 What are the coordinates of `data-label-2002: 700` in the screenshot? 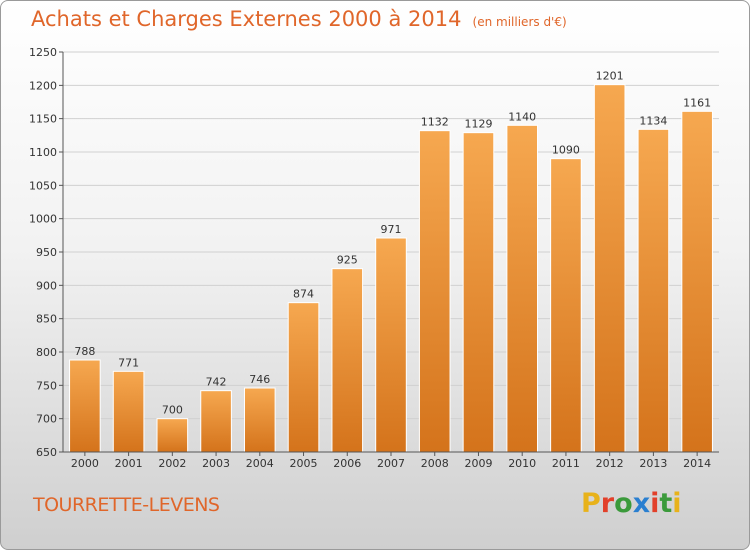 It's located at (172, 410).